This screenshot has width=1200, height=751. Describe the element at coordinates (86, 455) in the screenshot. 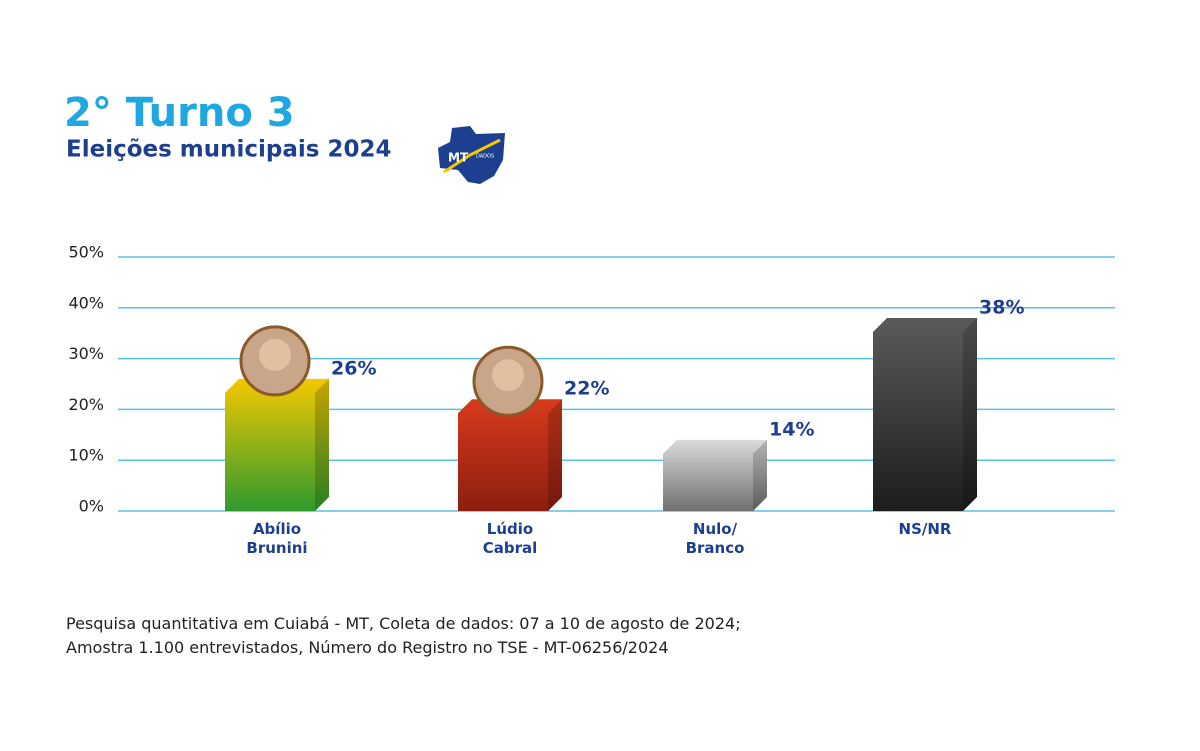

I see `y-tick-label: 10%` at that location.